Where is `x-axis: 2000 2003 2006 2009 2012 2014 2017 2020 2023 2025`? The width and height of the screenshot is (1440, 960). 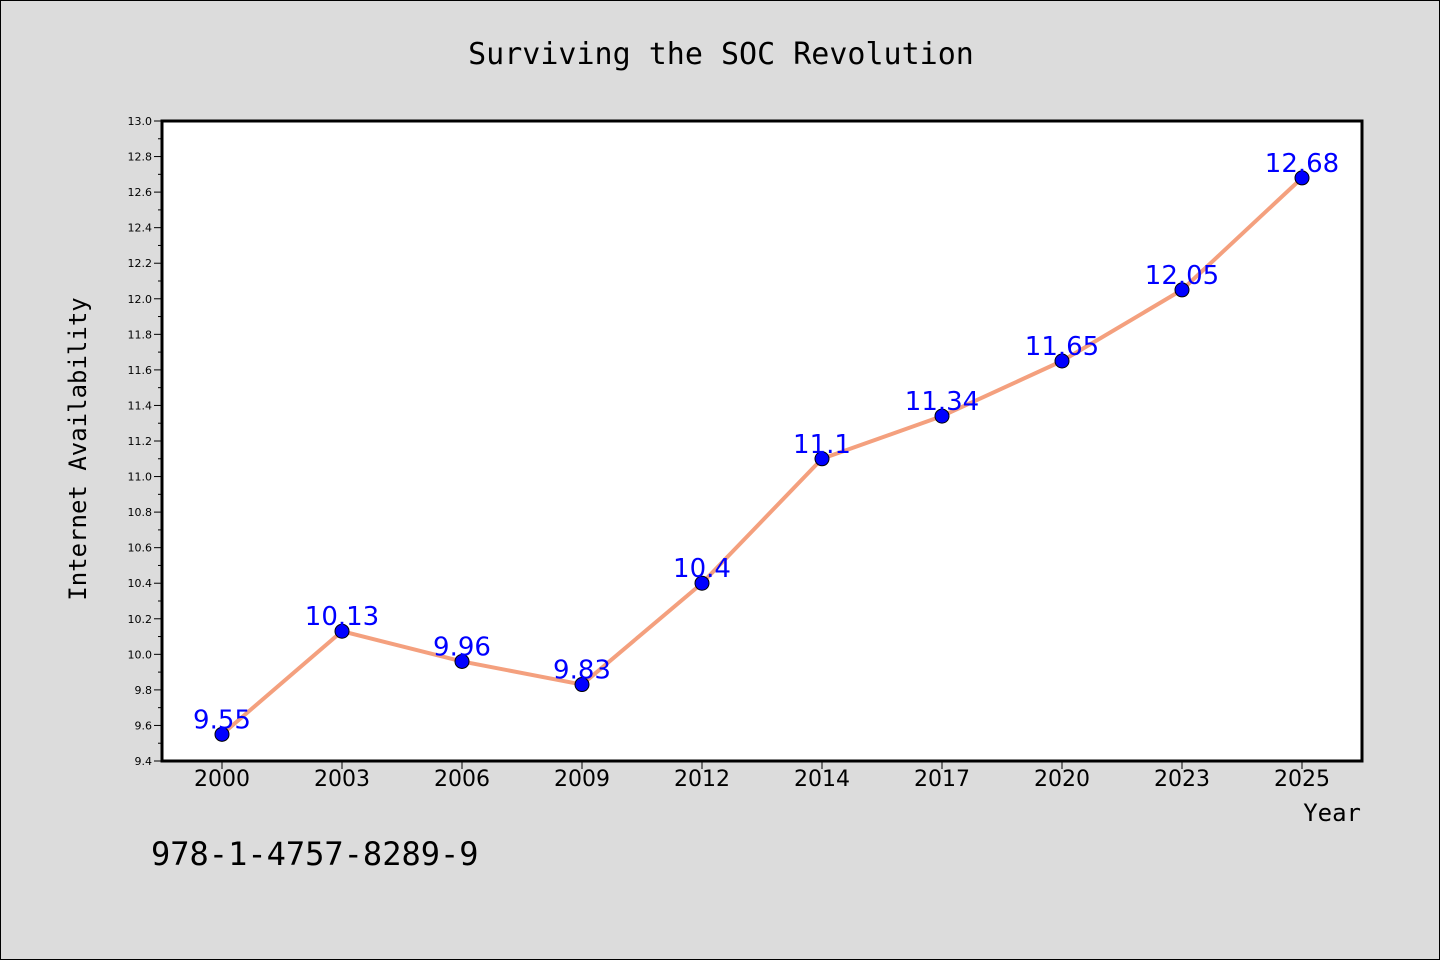 x-axis: 2000 2003 2006 2009 2012 2014 2017 2020 2023 2025 is located at coordinates (762, 776).